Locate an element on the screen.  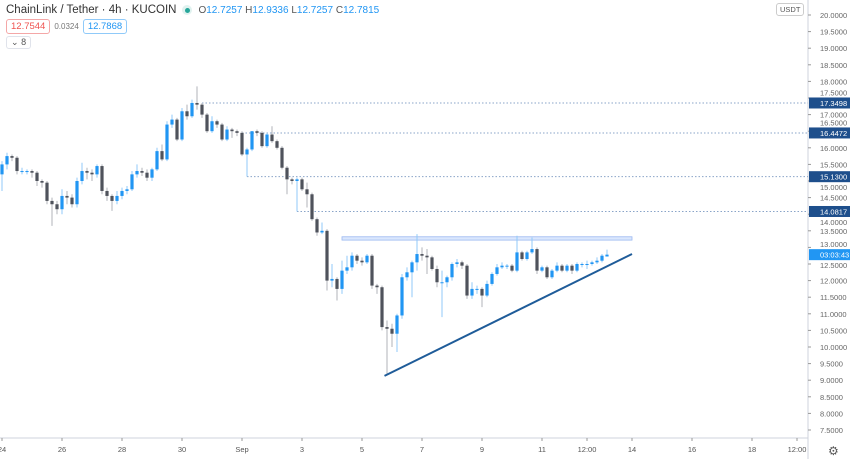
y-tick-label: 17.0000 is located at coordinates (833, 115).